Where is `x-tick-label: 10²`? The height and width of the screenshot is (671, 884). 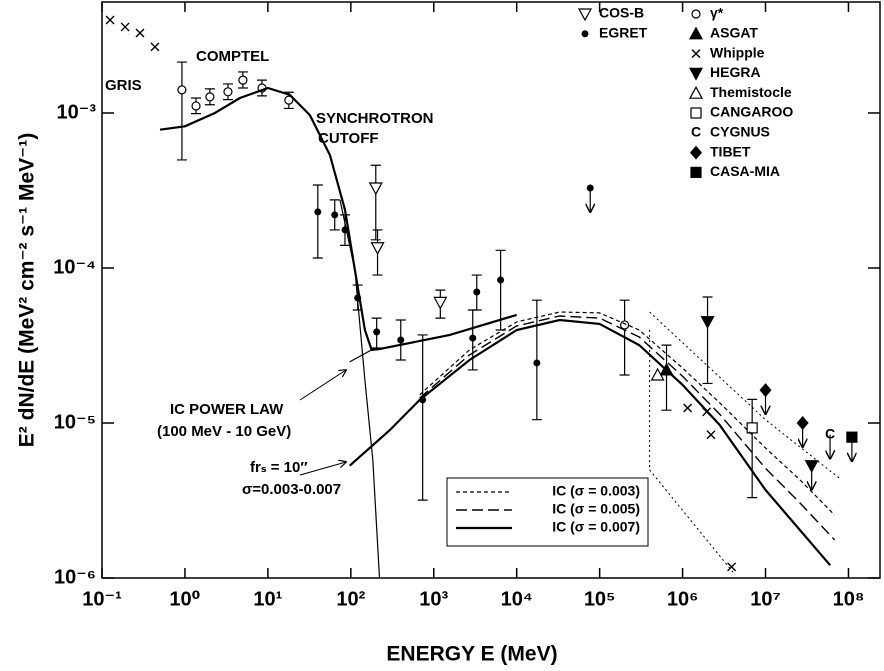
x-tick-label: 10² is located at coordinates (350, 599).